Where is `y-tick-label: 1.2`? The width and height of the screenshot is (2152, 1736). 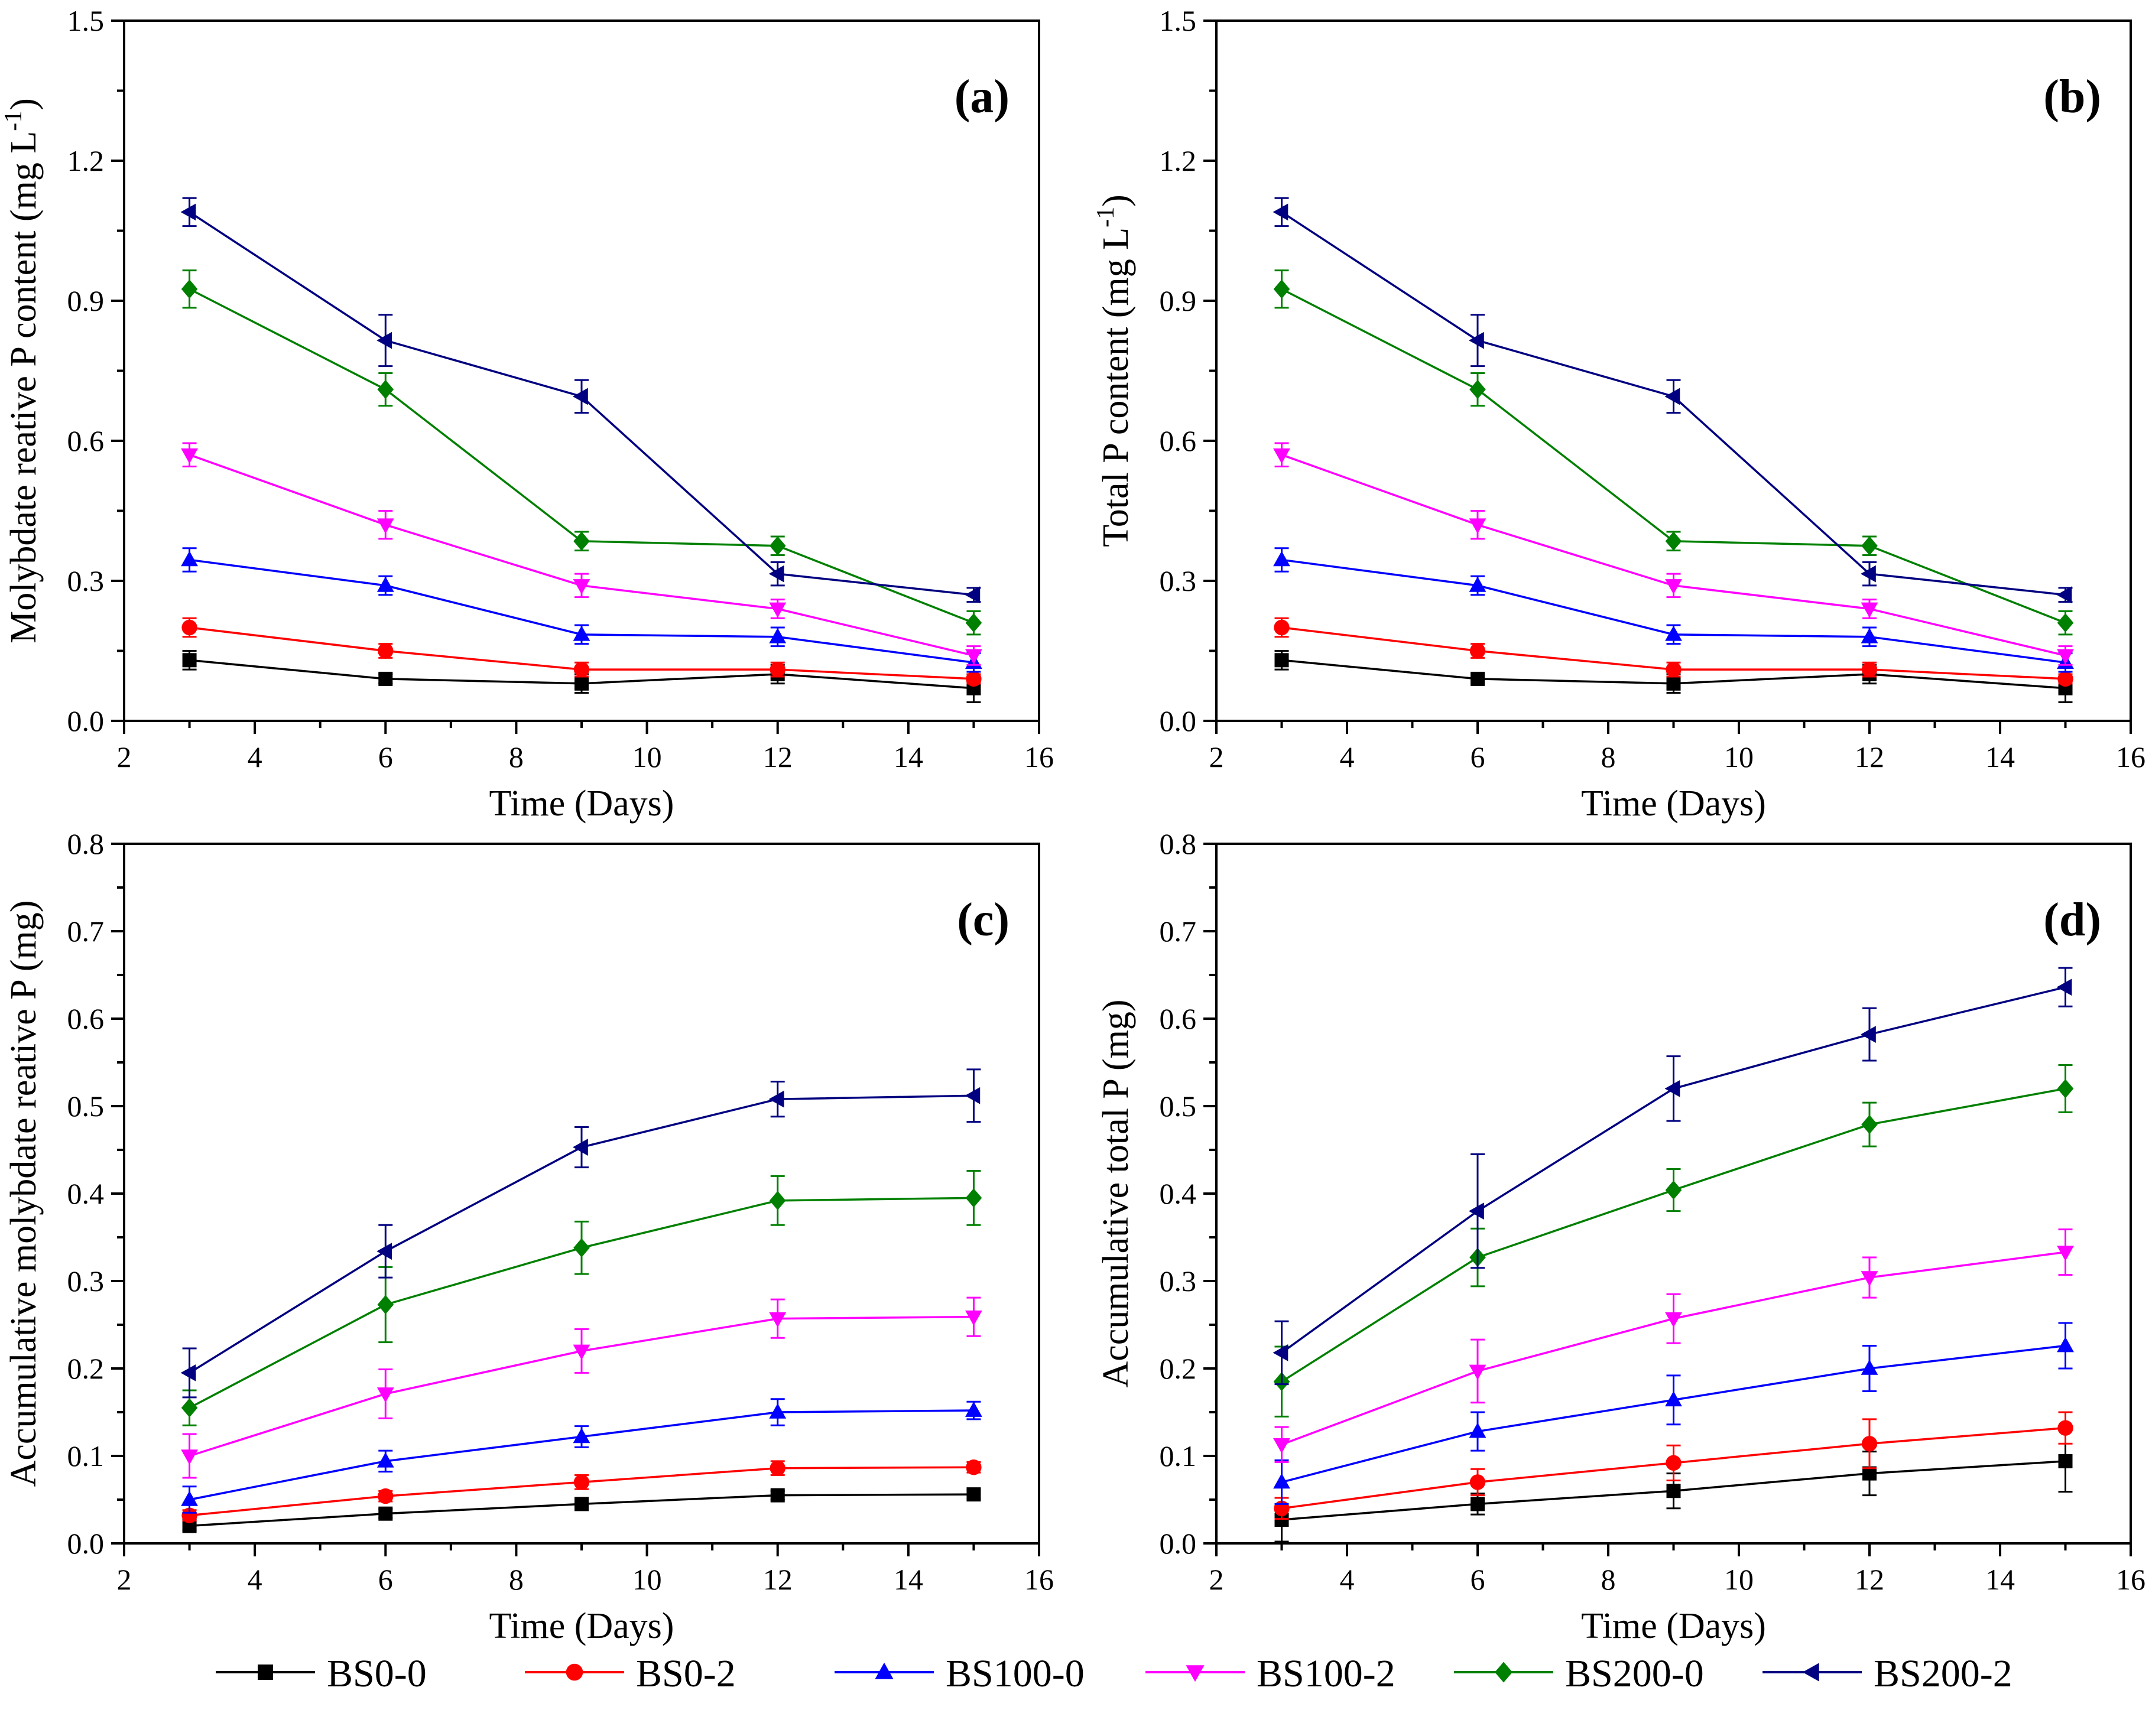
y-tick-label: 1.2 is located at coordinates (1178, 161).